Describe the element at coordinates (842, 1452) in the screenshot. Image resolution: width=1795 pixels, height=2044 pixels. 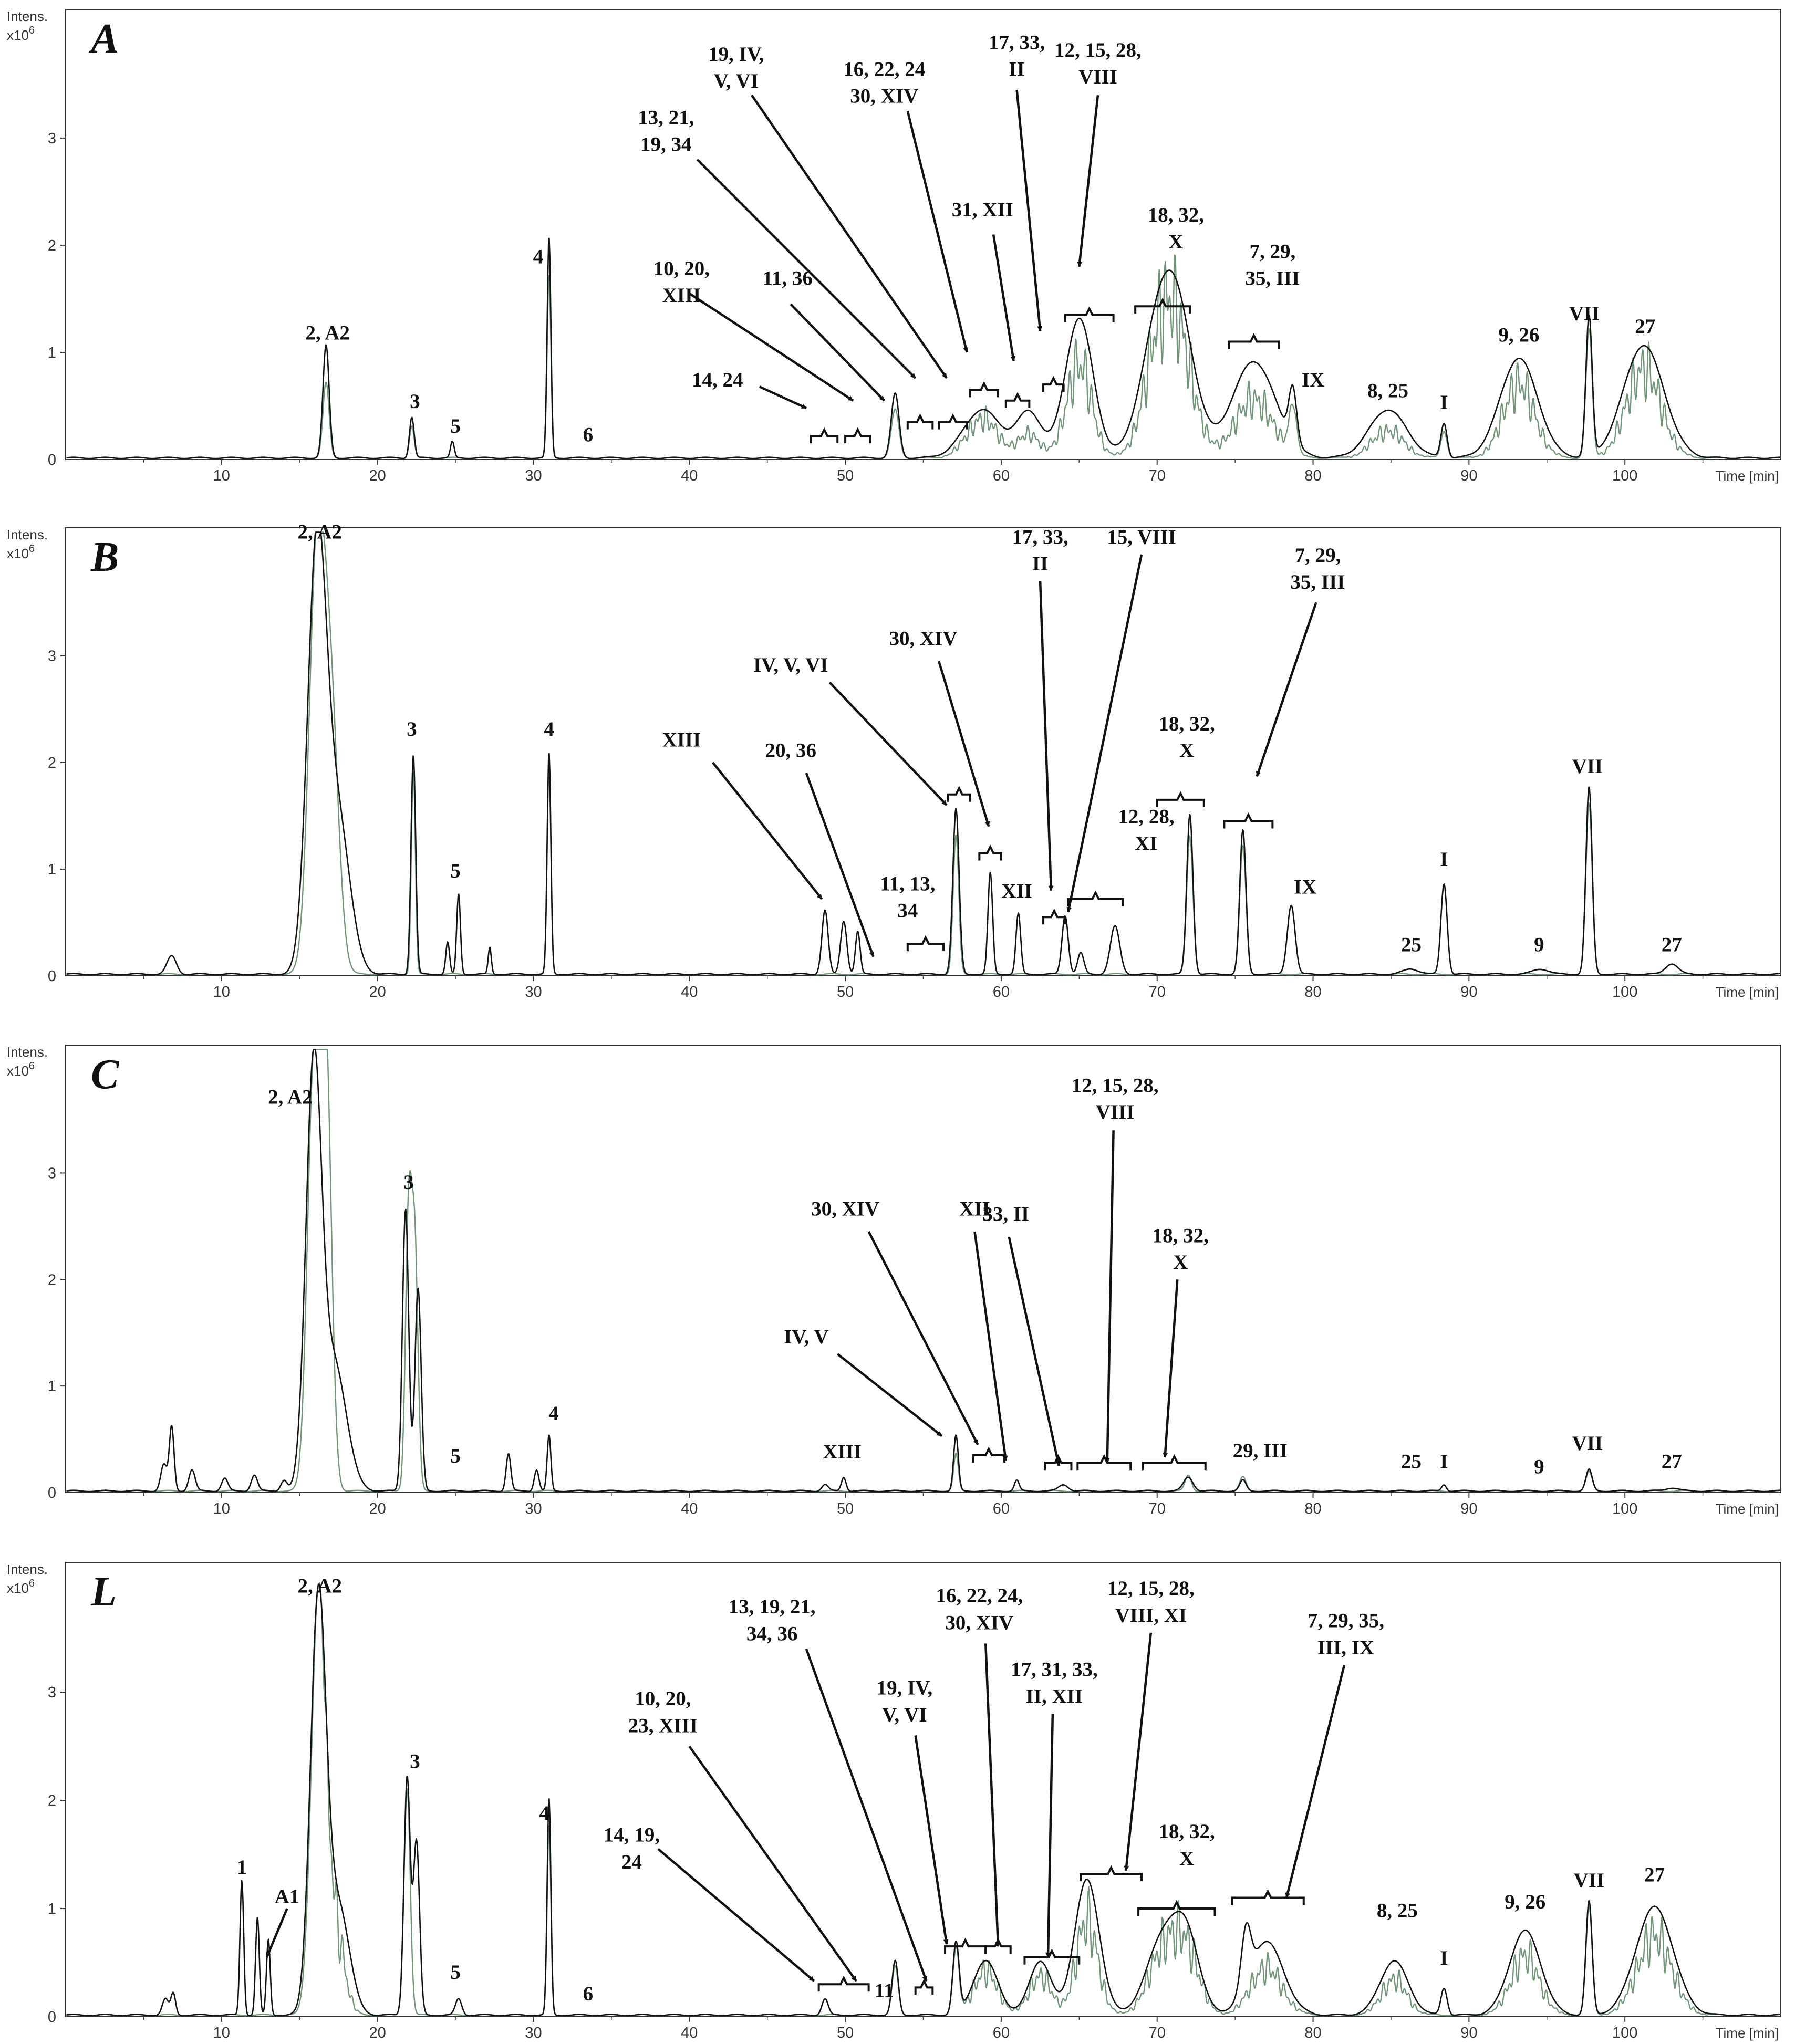
I see `peak-label: XIII` at that location.